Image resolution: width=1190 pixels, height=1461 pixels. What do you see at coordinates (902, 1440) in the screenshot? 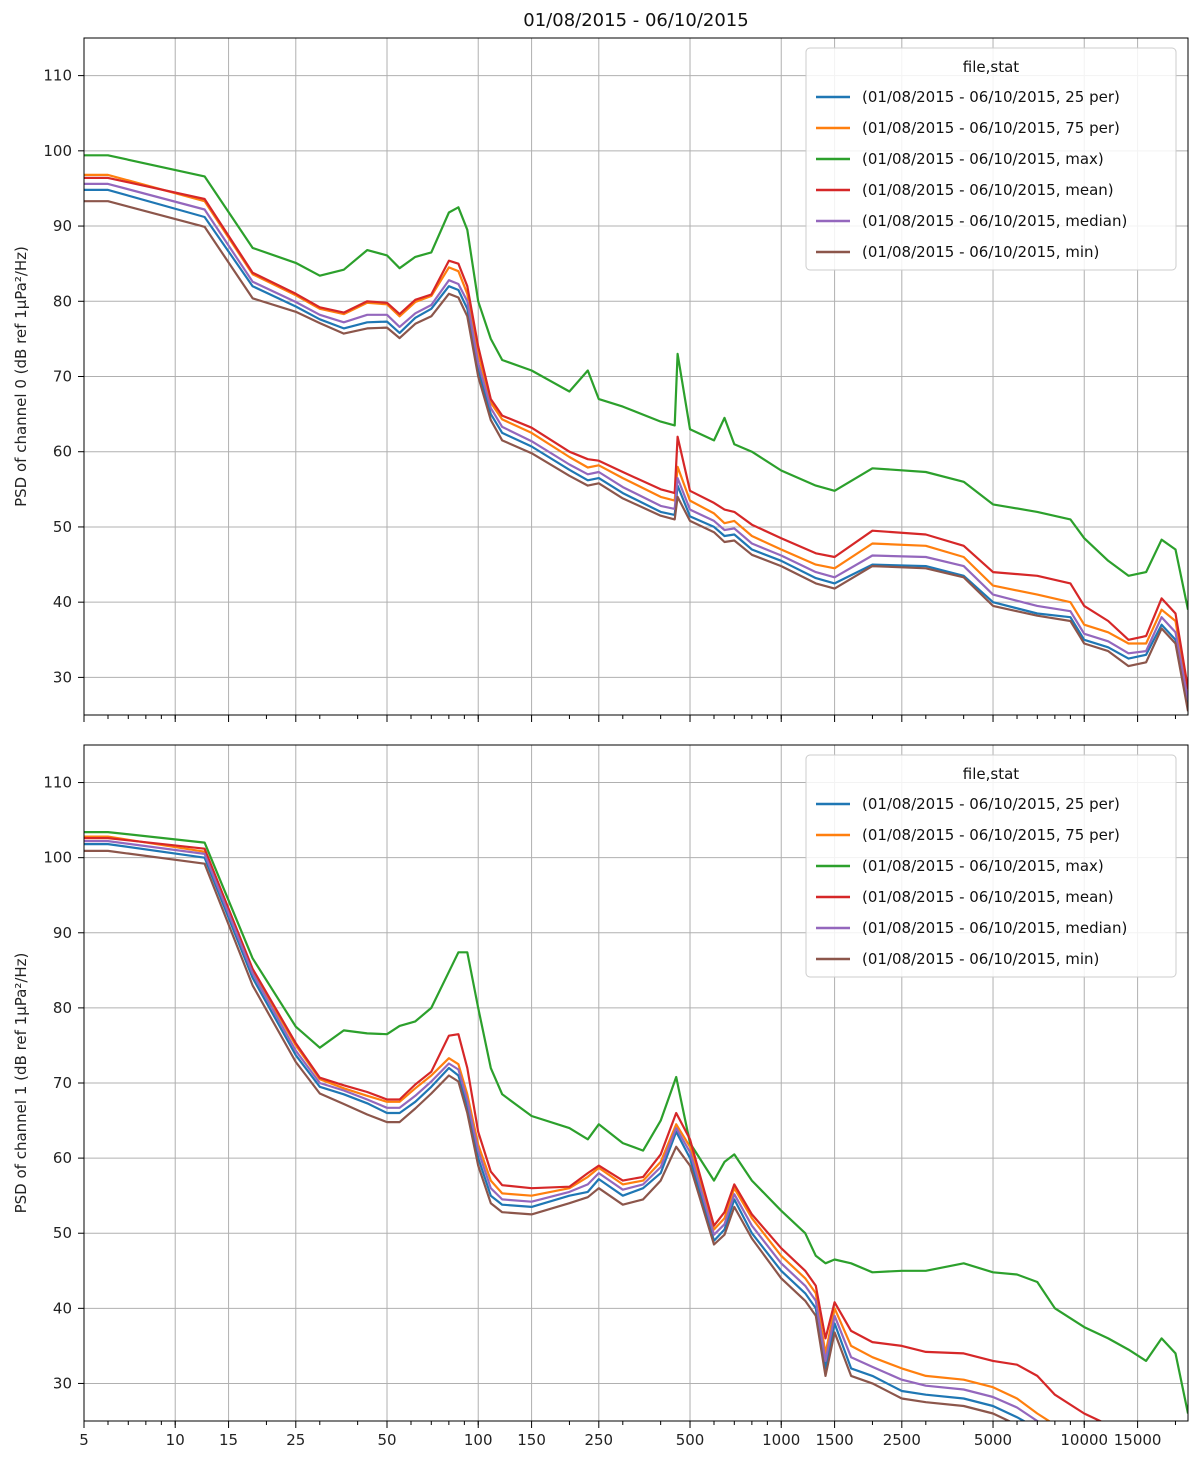
I see `x-tick-label: 2500` at bounding box center [902, 1440].